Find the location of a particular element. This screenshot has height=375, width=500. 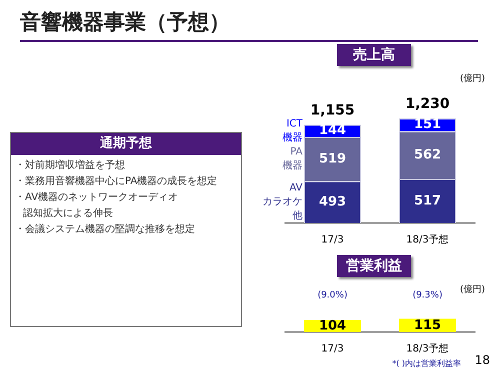

data-label: 517 is located at coordinates (428, 200).